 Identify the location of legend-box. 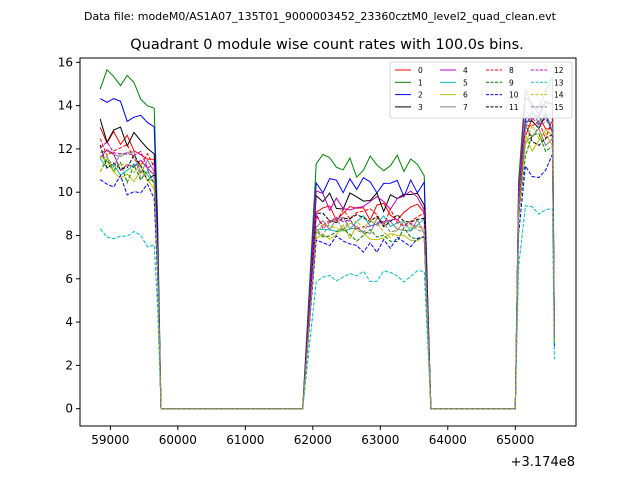
(481, 90).